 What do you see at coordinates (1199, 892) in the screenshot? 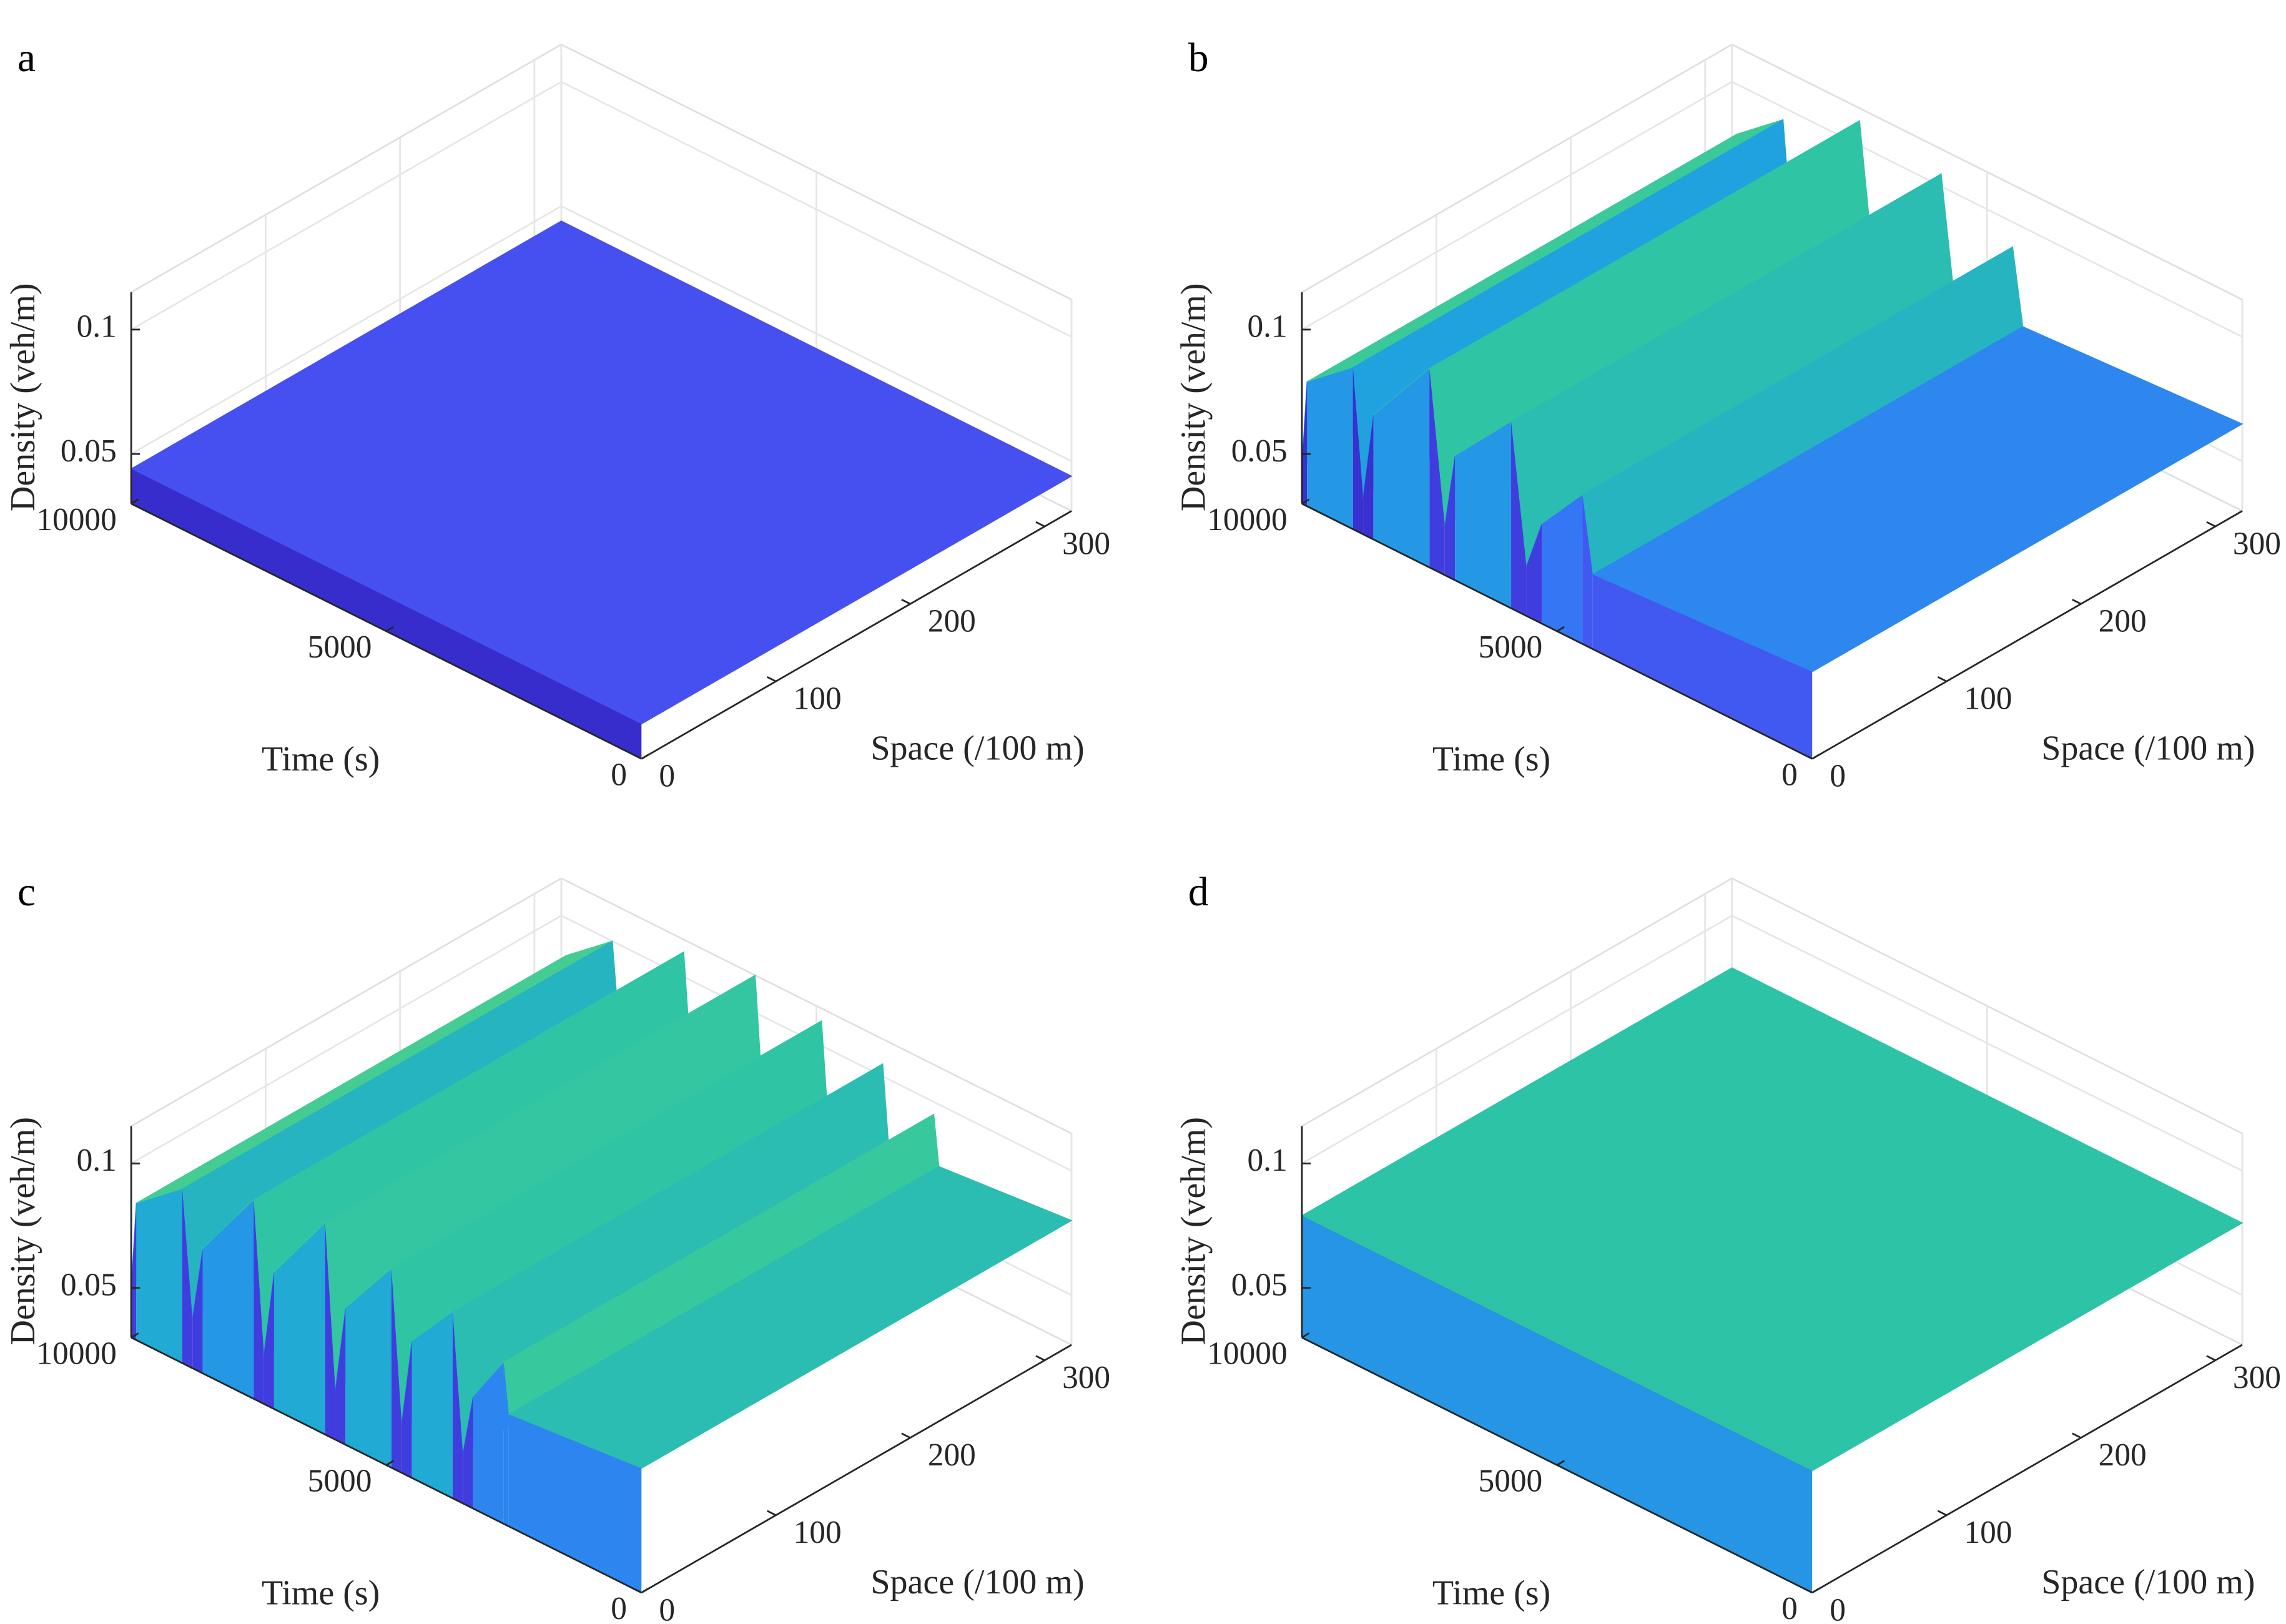
I see `panel-label: d` at bounding box center [1199, 892].